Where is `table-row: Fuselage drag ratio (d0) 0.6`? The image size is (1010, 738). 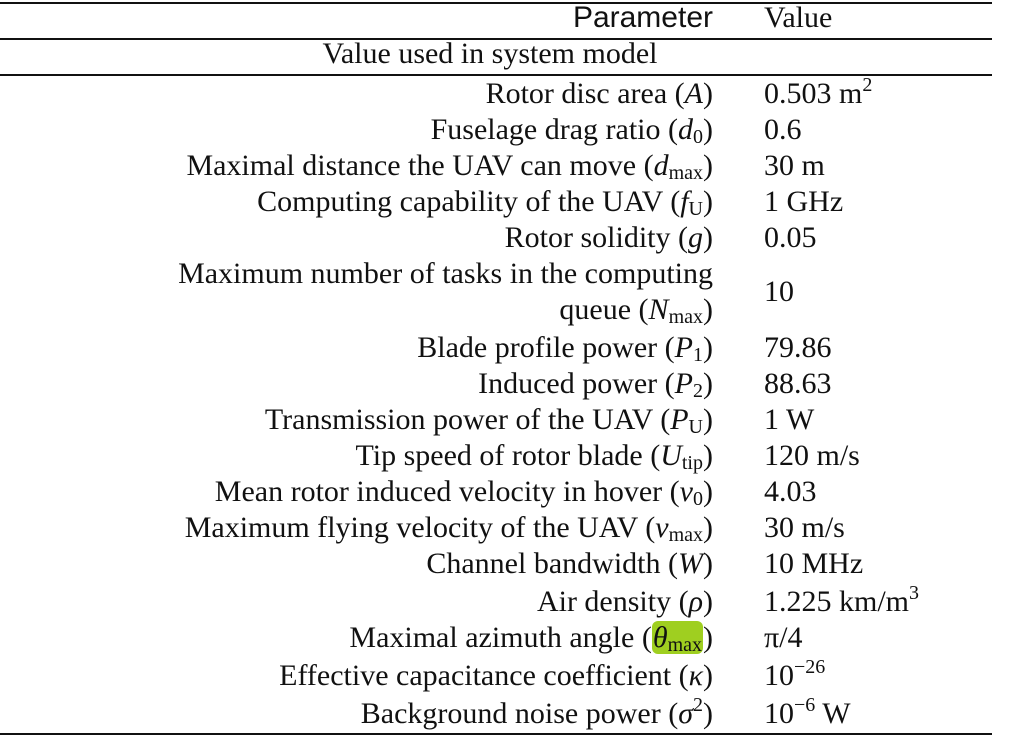
table-row: Fuselage drag ratio (d0) 0.6 is located at coordinates (505, 130).